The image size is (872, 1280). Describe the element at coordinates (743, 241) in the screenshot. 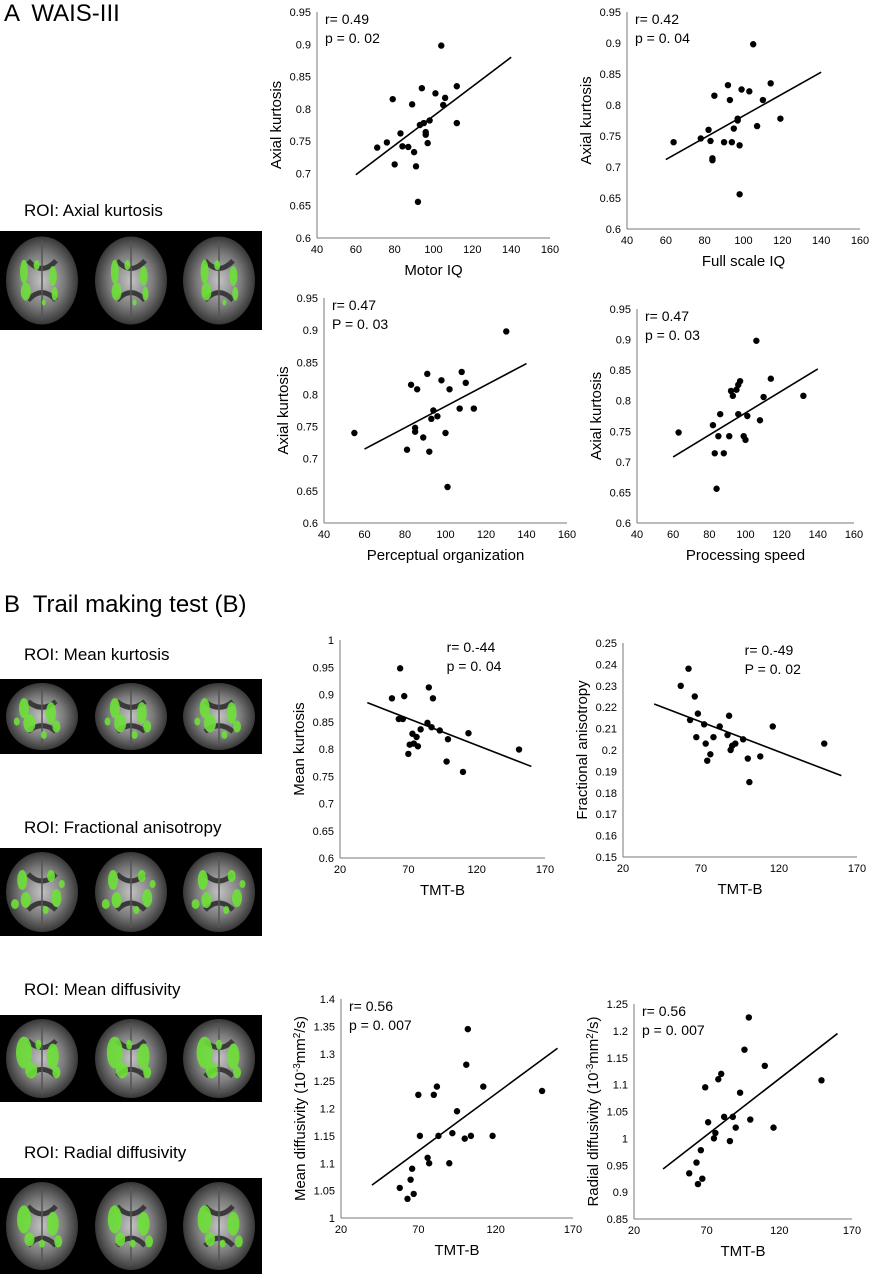

I see `x-tick-label: 100` at that location.